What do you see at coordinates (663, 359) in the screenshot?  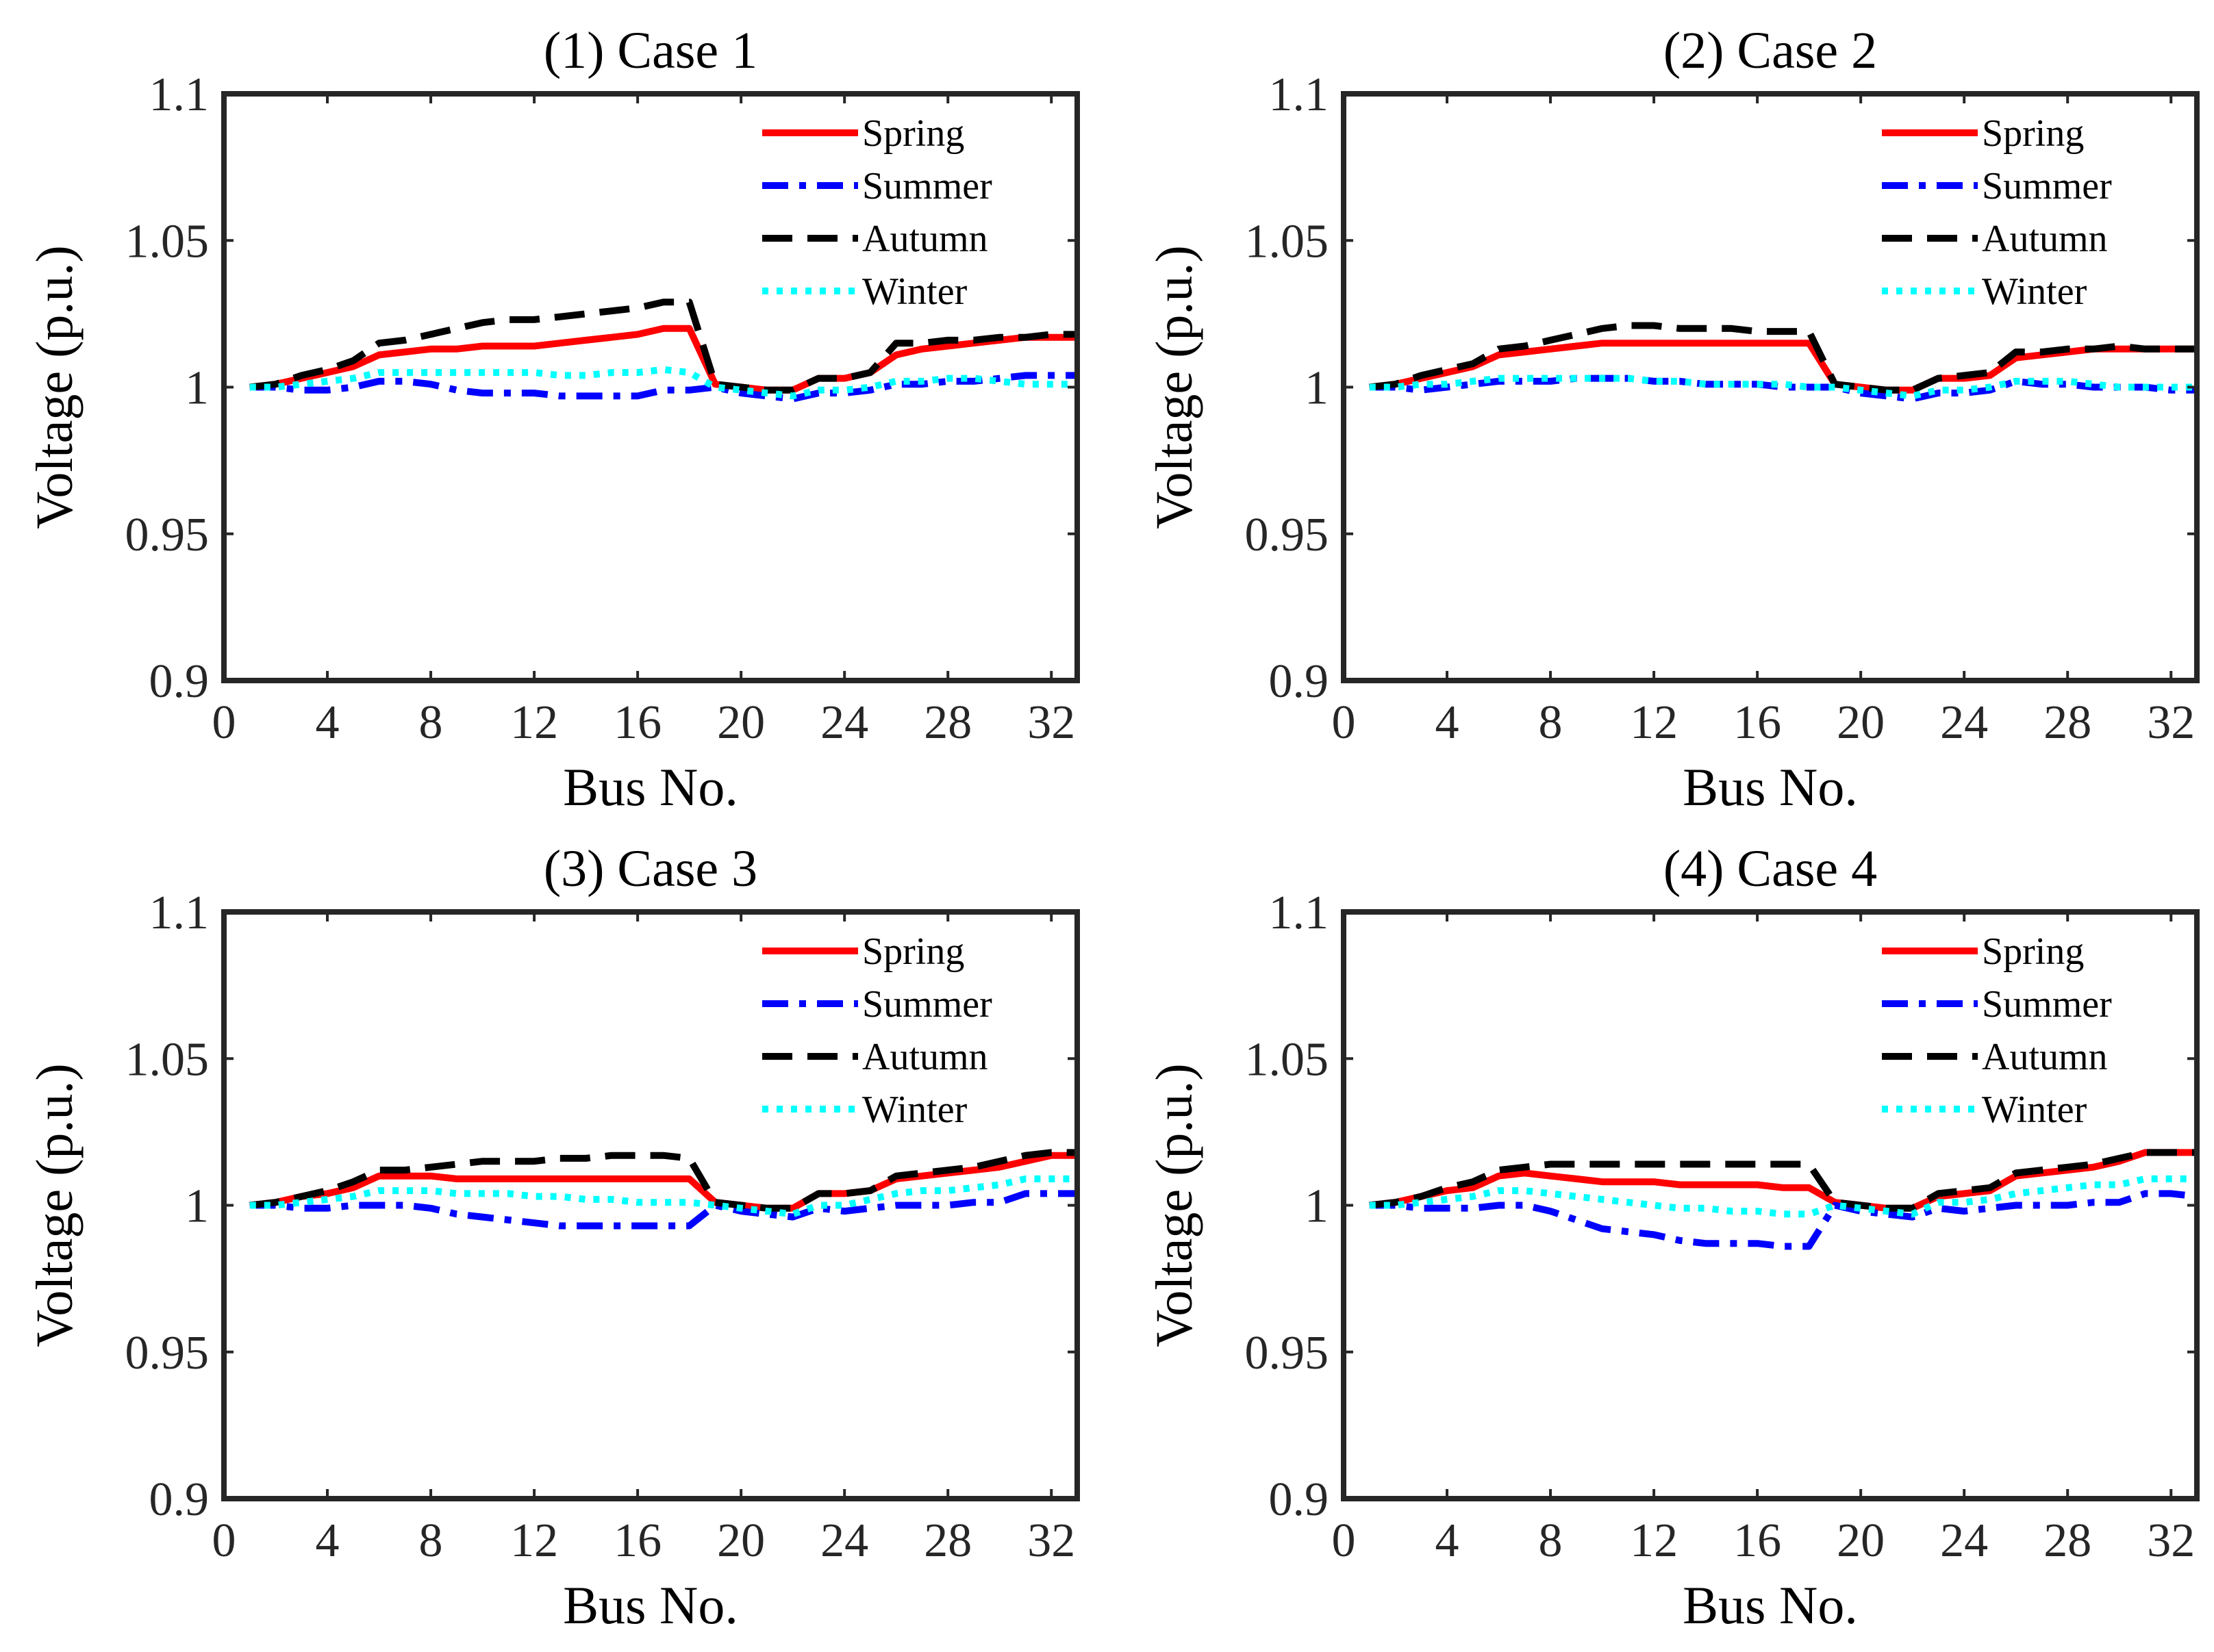 I see `series-line-spring` at bounding box center [663, 359].